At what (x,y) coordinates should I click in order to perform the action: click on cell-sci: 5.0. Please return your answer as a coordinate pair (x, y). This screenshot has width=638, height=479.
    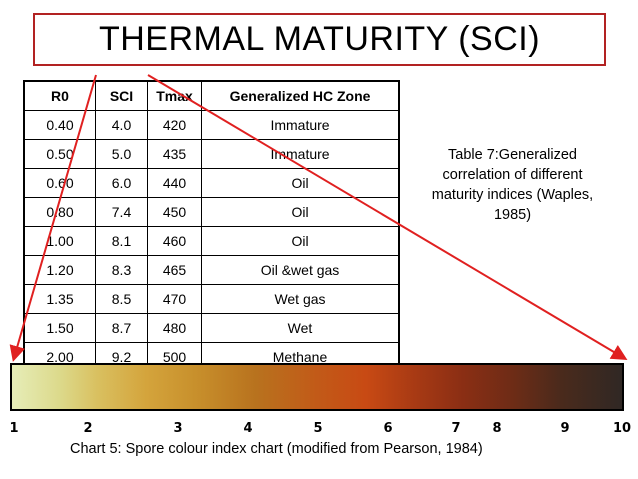
    Looking at the image, I should click on (121, 154).